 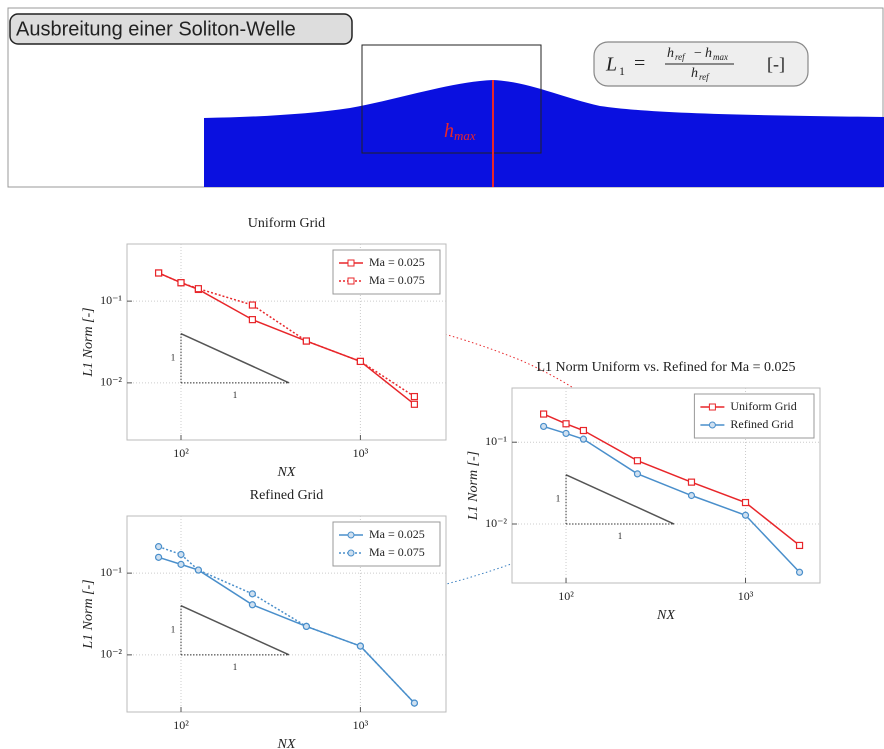 What do you see at coordinates (544, 133) in the screenshot?
I see `wave` at bounding box center [544, 133].